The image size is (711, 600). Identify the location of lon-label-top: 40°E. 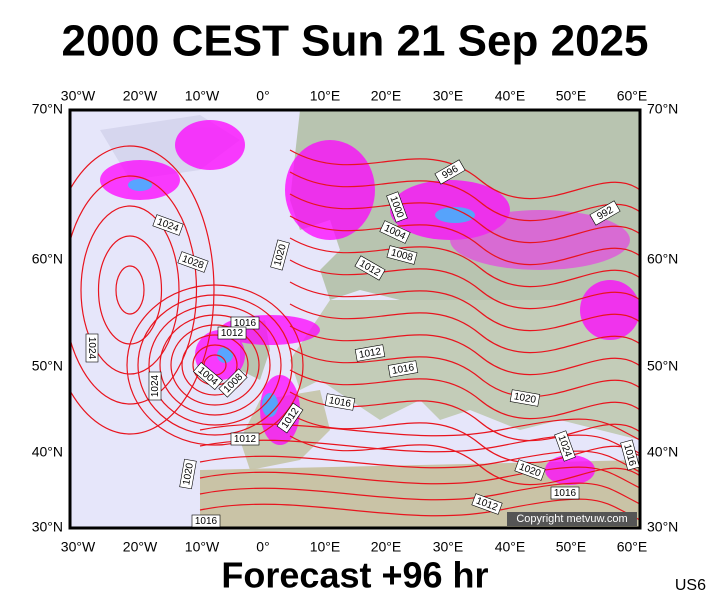
(510, 96).